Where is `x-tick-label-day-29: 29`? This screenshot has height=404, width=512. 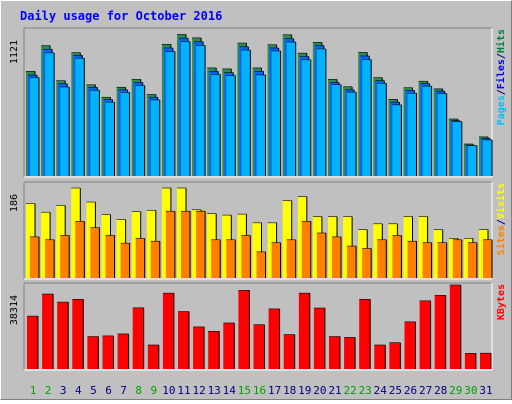 x-tick-label-day-29: 29 is located at coordinates (455, 390).